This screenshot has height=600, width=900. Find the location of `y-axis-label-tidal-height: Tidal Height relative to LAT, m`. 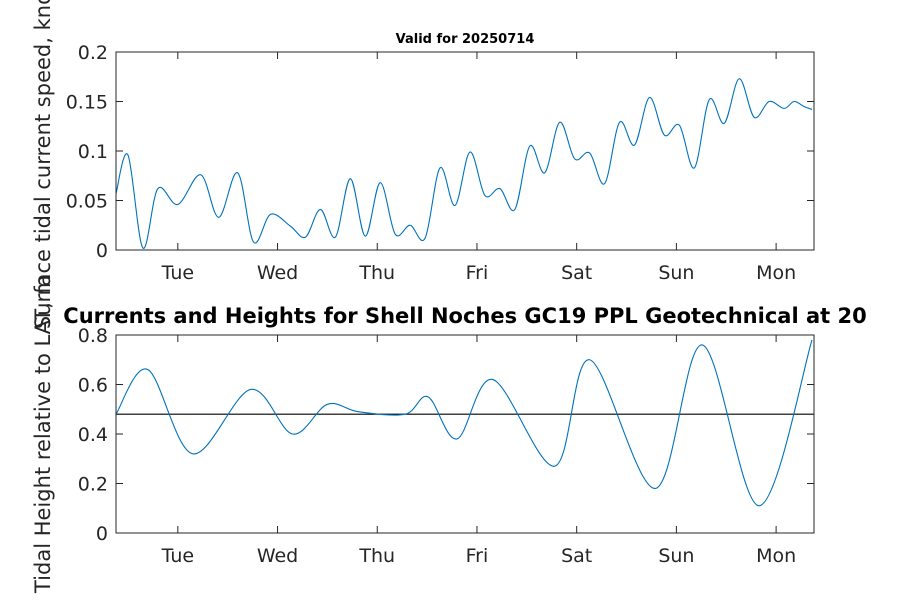

y-axis-label-tidal-height: Tidal Height relative to LAT, m is located at coordinates (43, 434).